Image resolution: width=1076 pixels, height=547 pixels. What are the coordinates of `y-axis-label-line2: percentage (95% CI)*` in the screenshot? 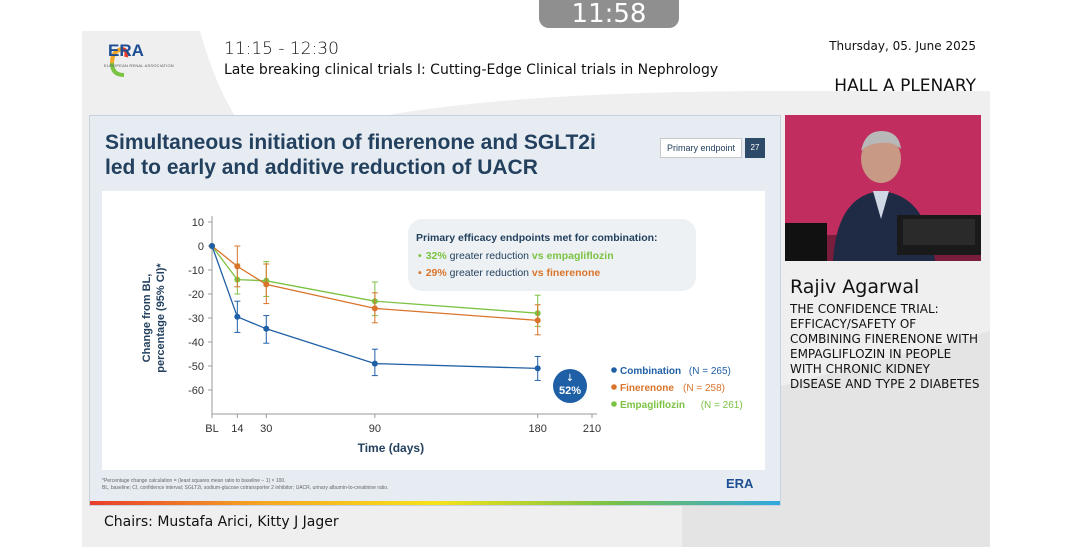 It's located at (161, 318).